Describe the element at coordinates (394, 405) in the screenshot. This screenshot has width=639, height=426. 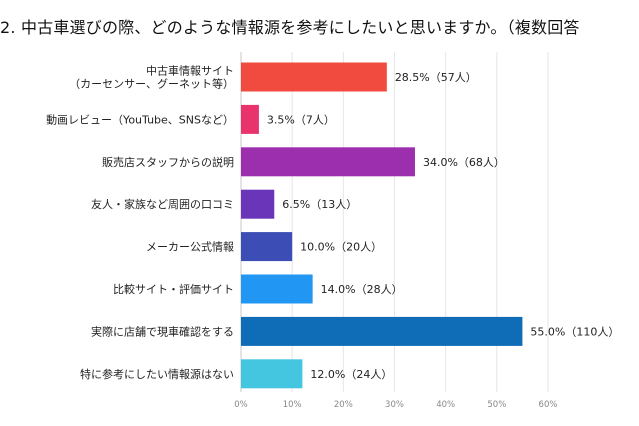
I see `x-tick-label: 30%` at that location.